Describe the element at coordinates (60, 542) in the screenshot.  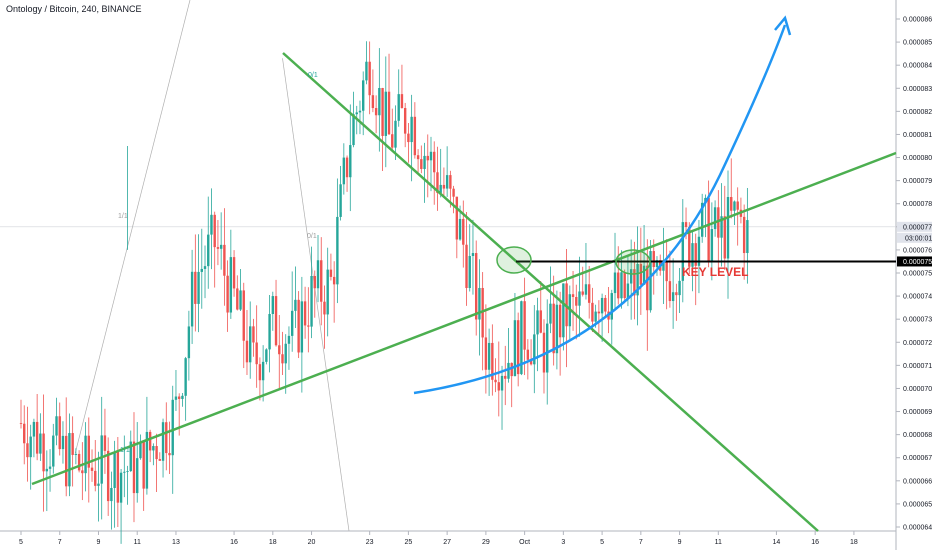
I see `x-tick-label: 7` at that location.